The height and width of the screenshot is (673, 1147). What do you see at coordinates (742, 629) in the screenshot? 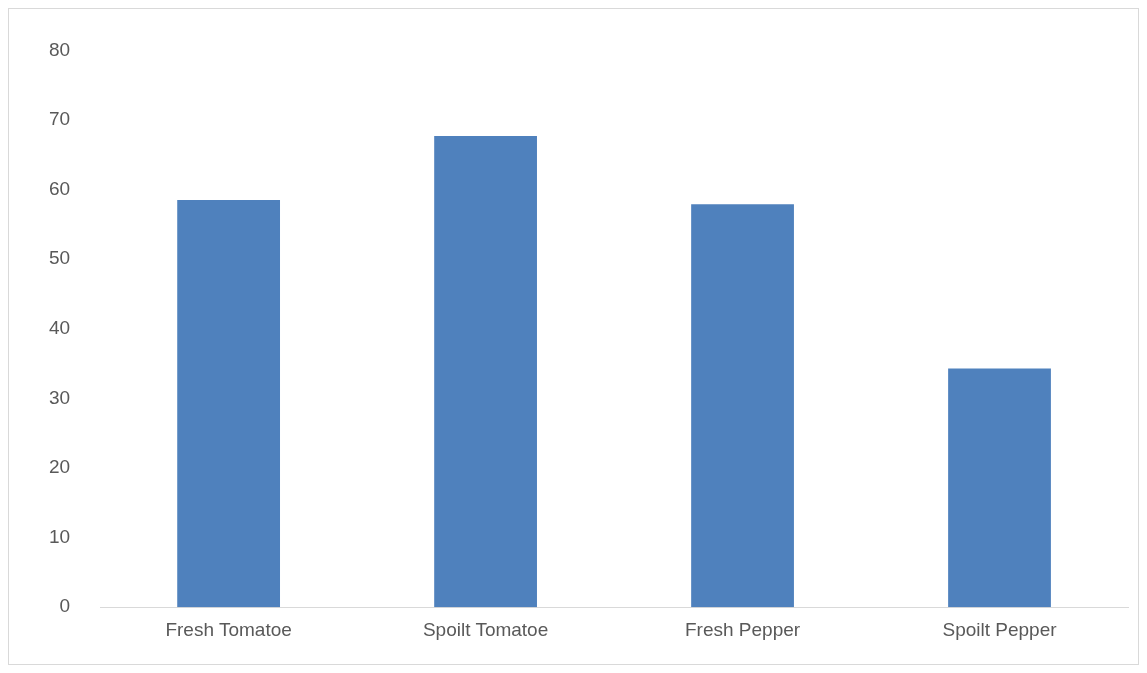
I see `x-tick-label: Fresh Pepper` at bounding box center [742, 629].